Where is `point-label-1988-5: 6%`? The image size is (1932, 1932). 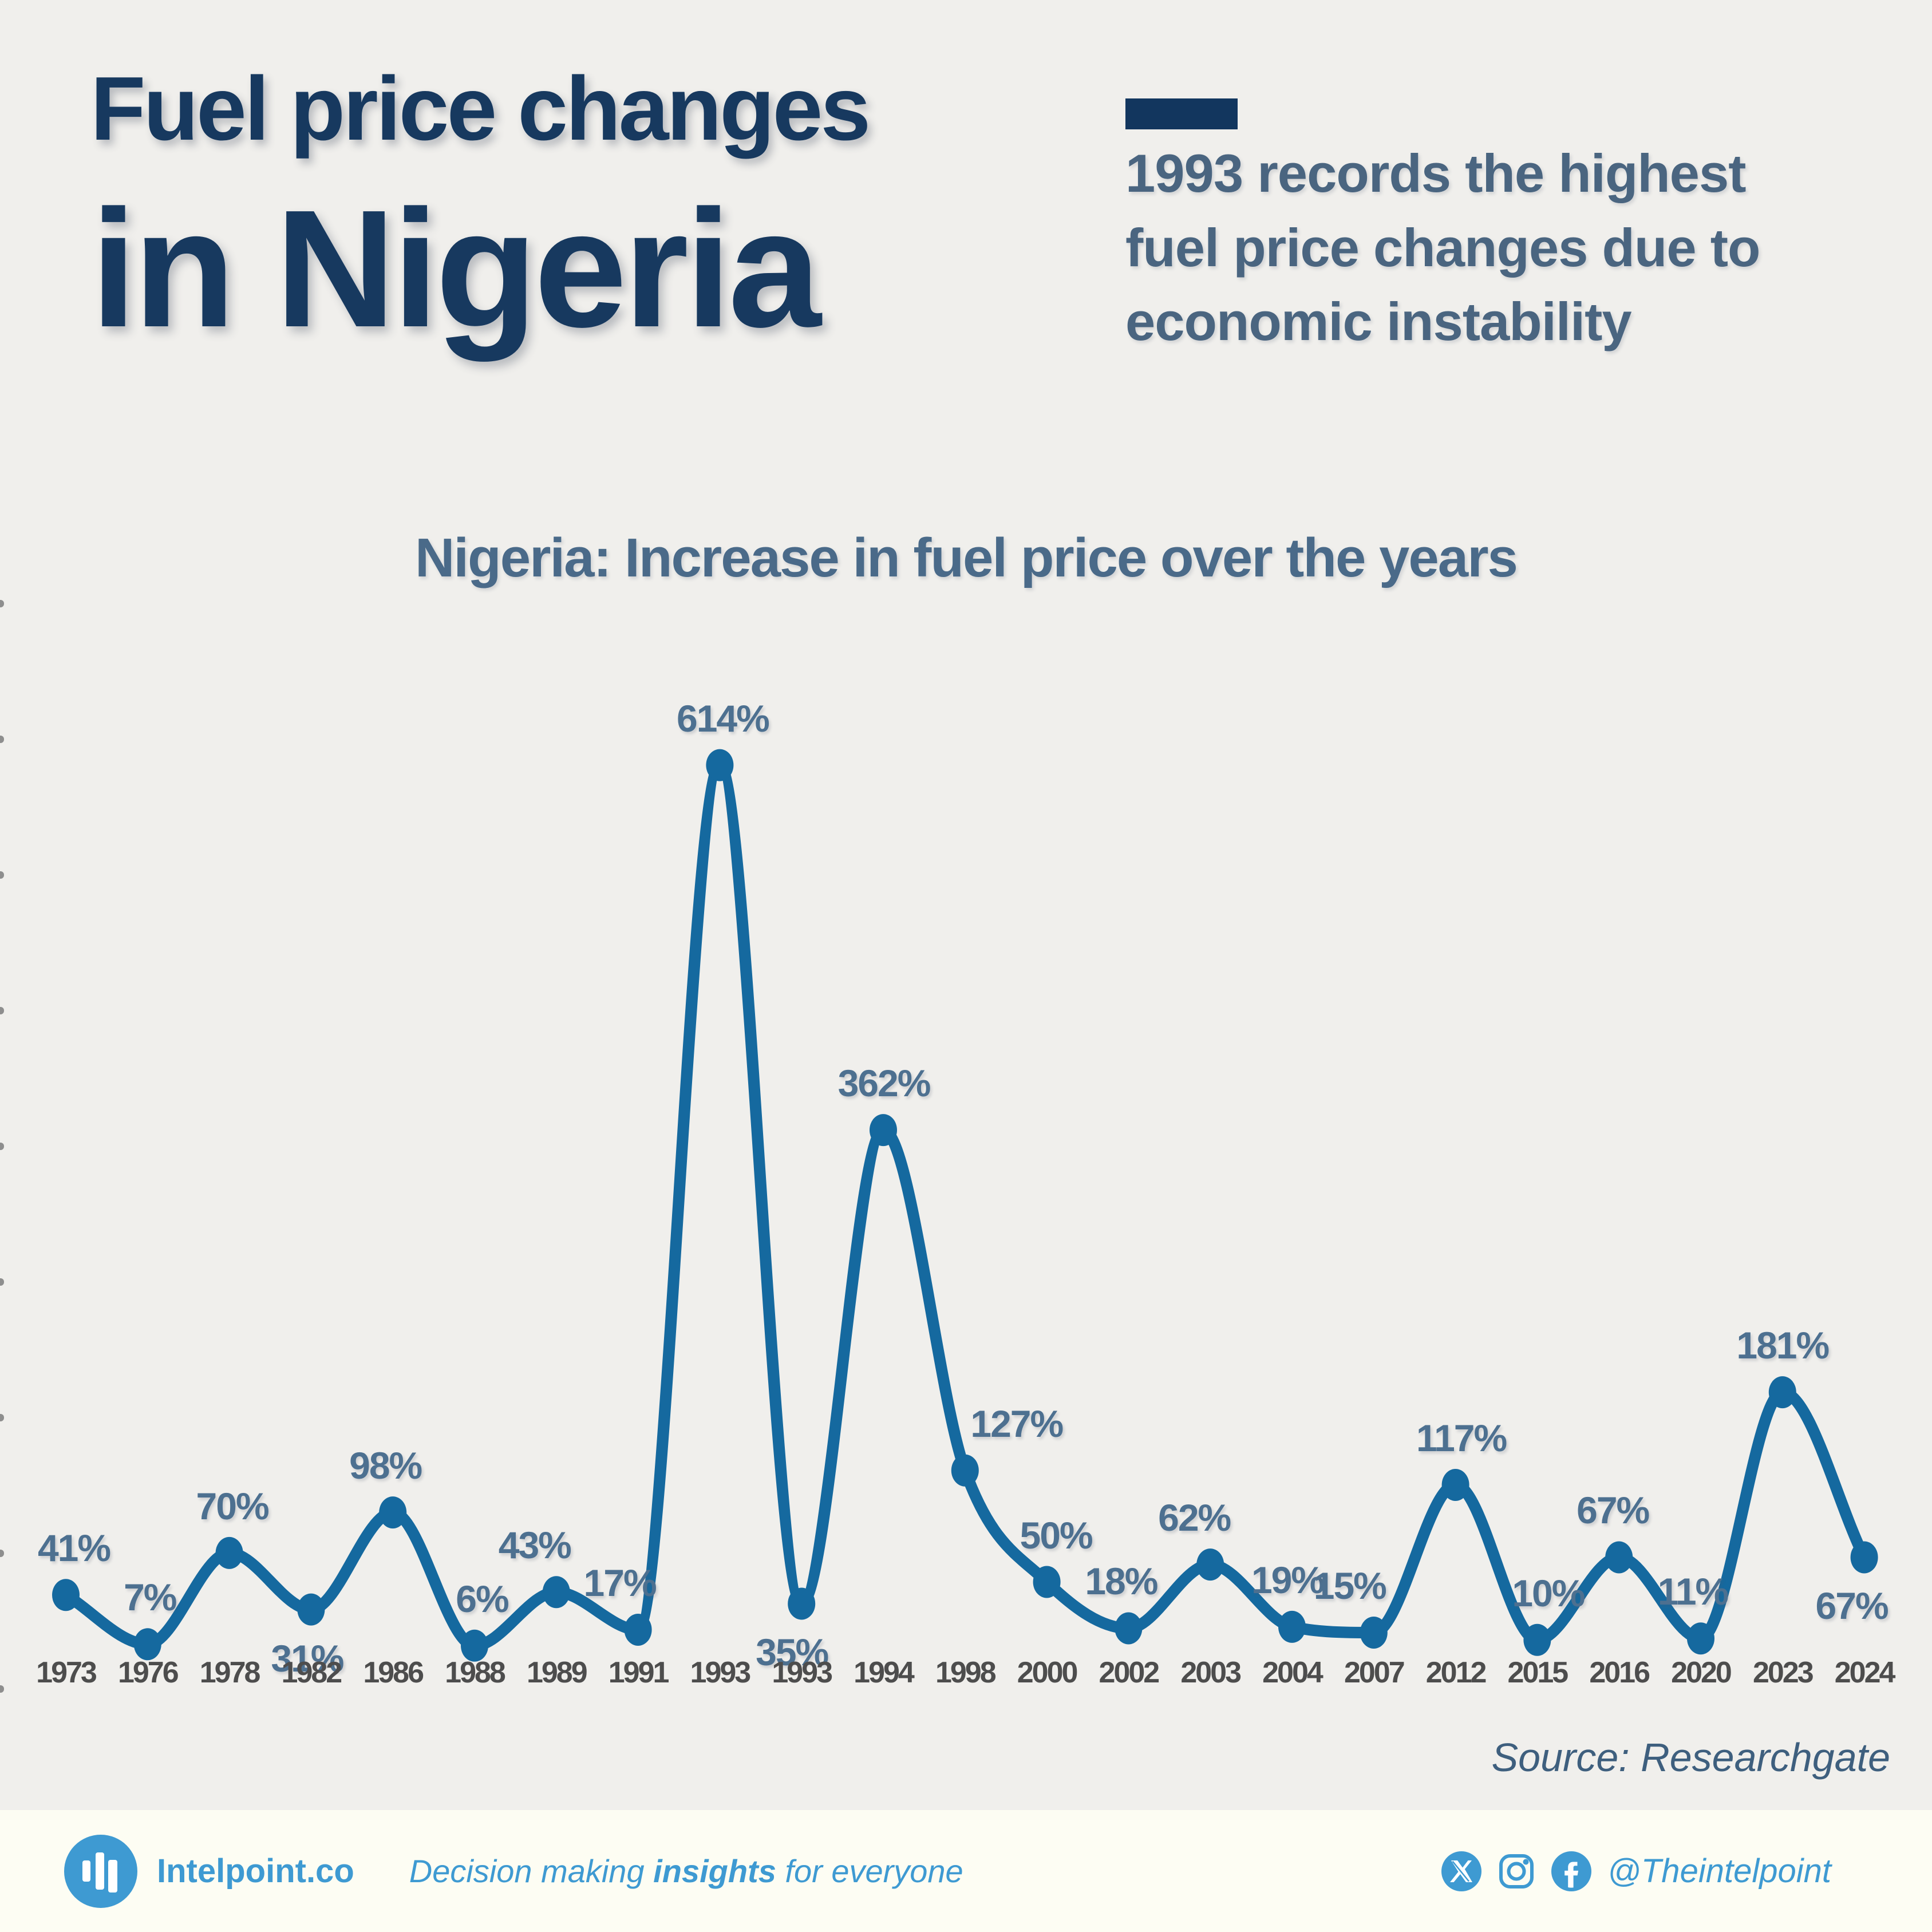
point-label-1988-5: 6% is located at coordinates (482, 1598).